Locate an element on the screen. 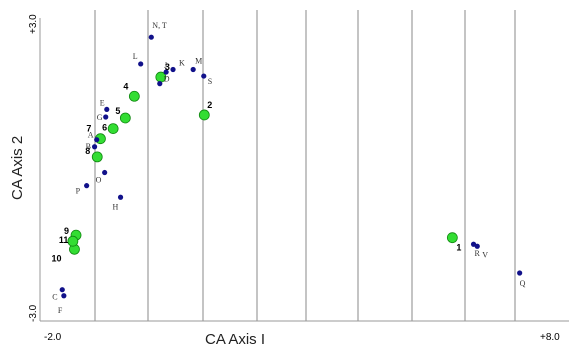 The height and width of the screenshot is (348, 569). species-label-h: H is located at coordinates (116, 206).